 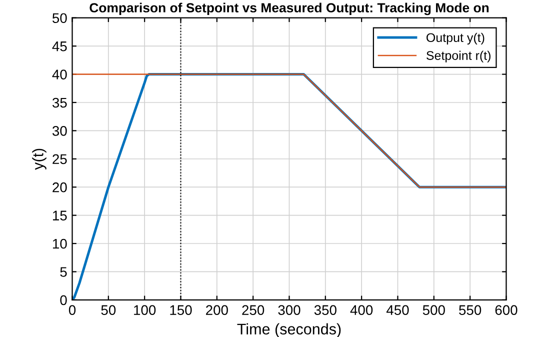 I want to click on x-tick-label: 450, so click(x=397, y=310).